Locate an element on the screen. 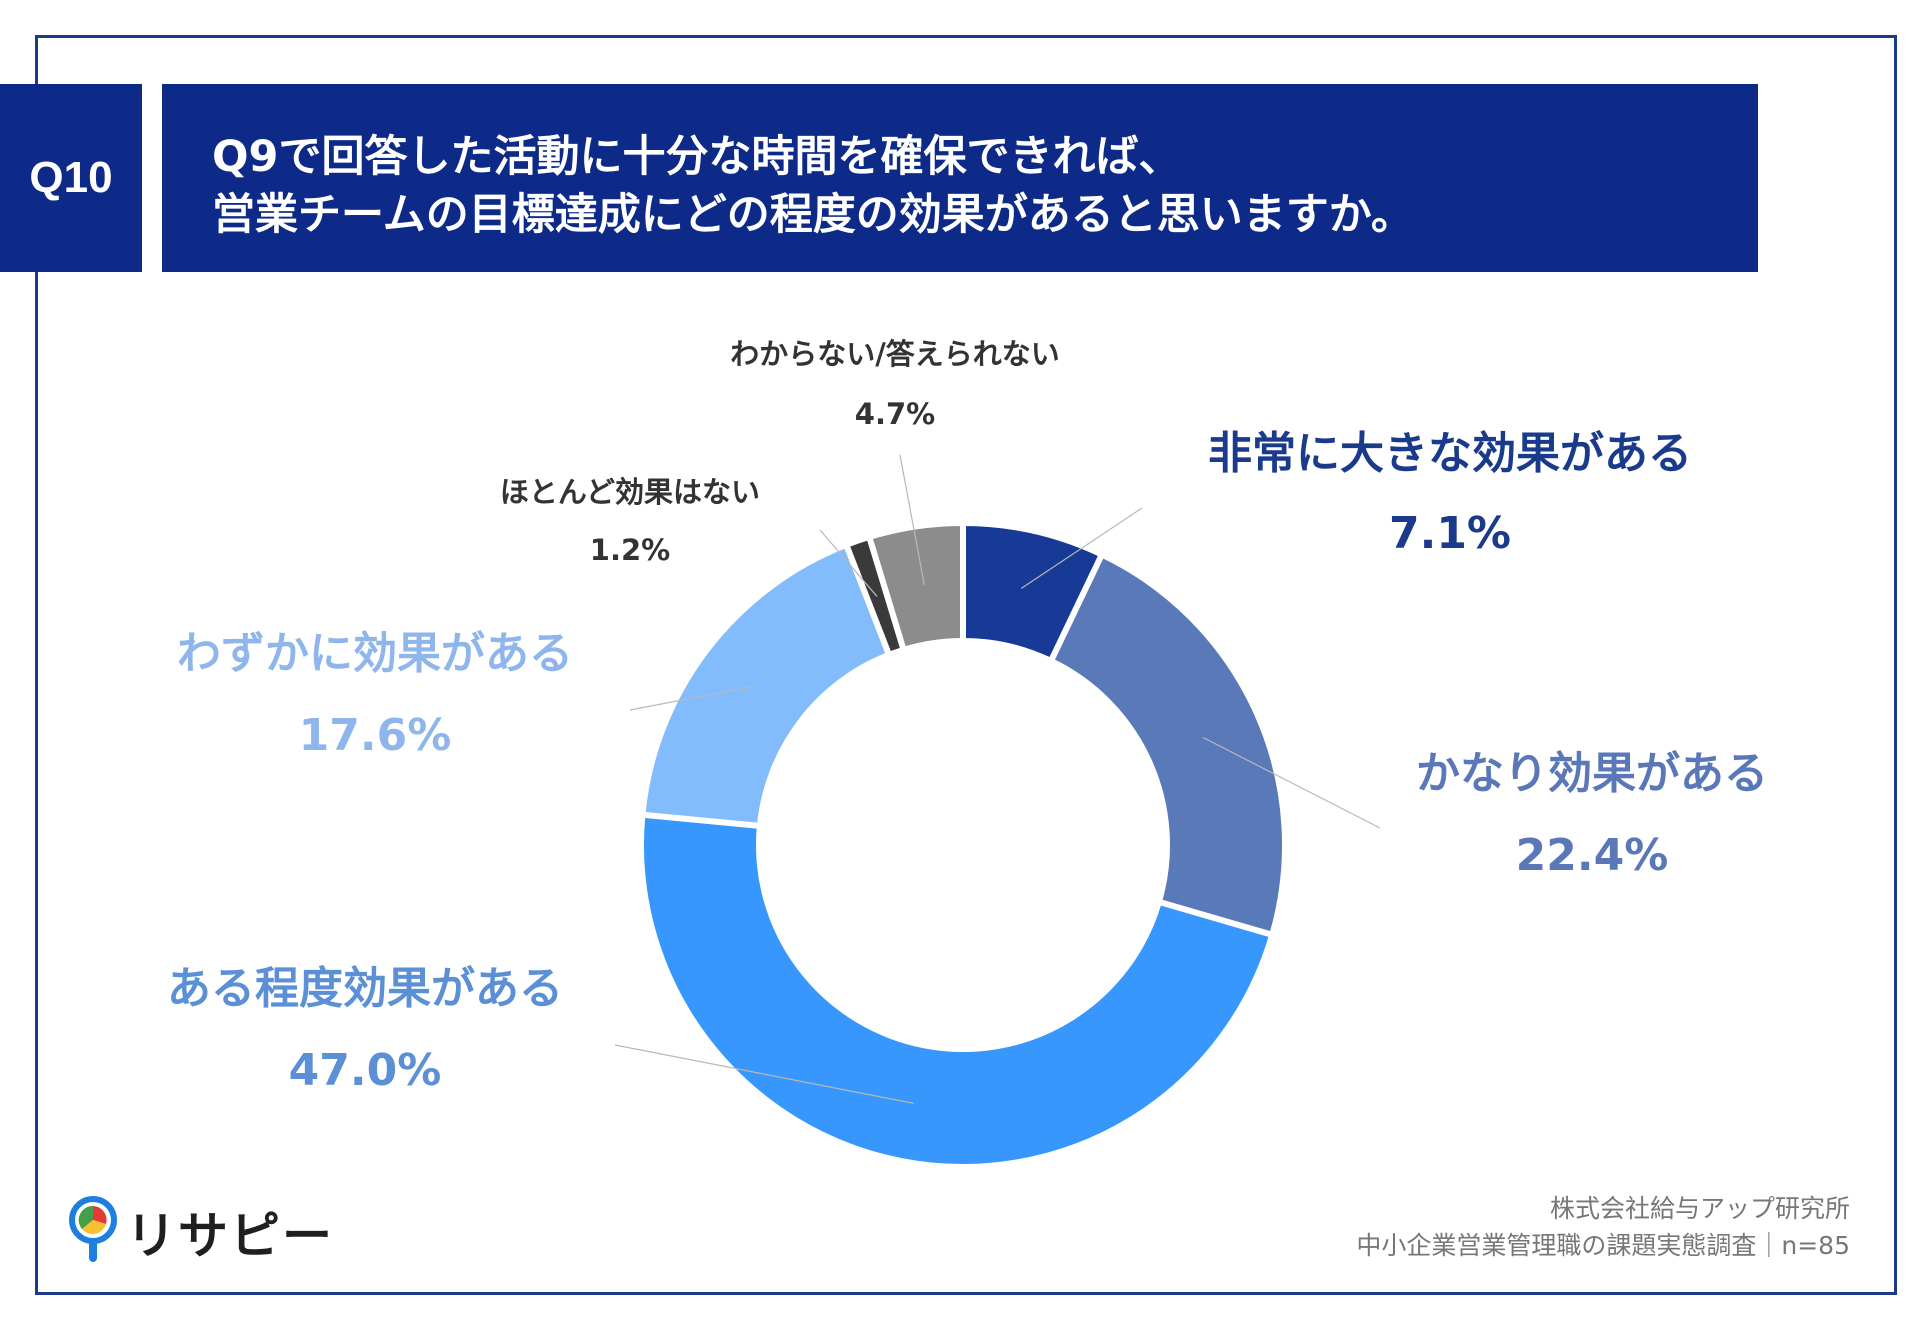  slice-label-3: わずかに効果がある is located at coordinates (375, 653).